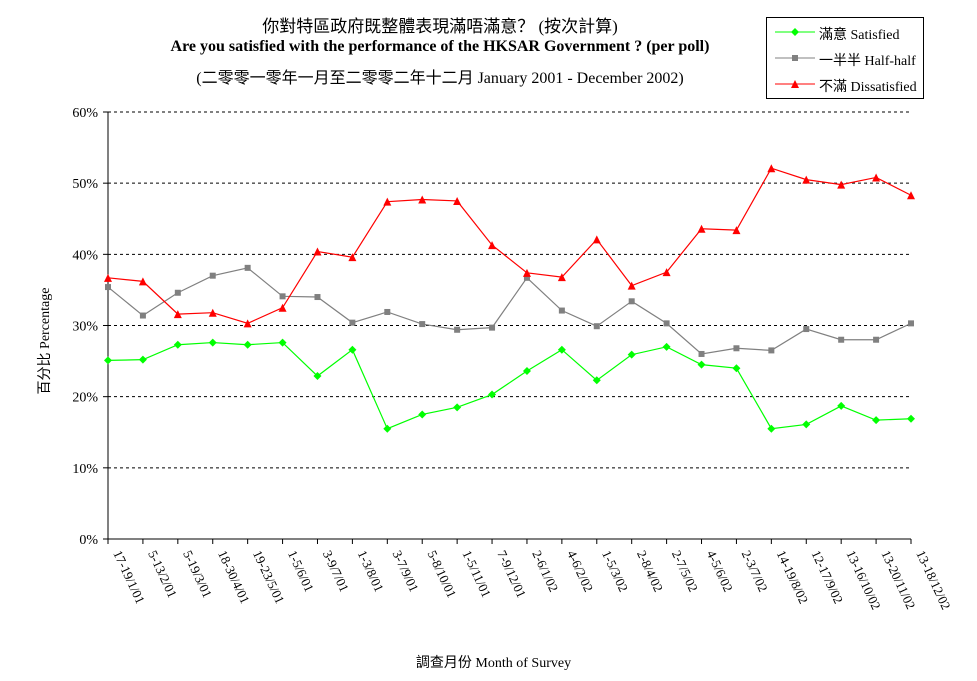 The width and height of the screenshot is (977, 681). Describe the element at coordinates (650, 571) in the screenshot. I see `x-tick-label: 2-8/4/02` at that location.